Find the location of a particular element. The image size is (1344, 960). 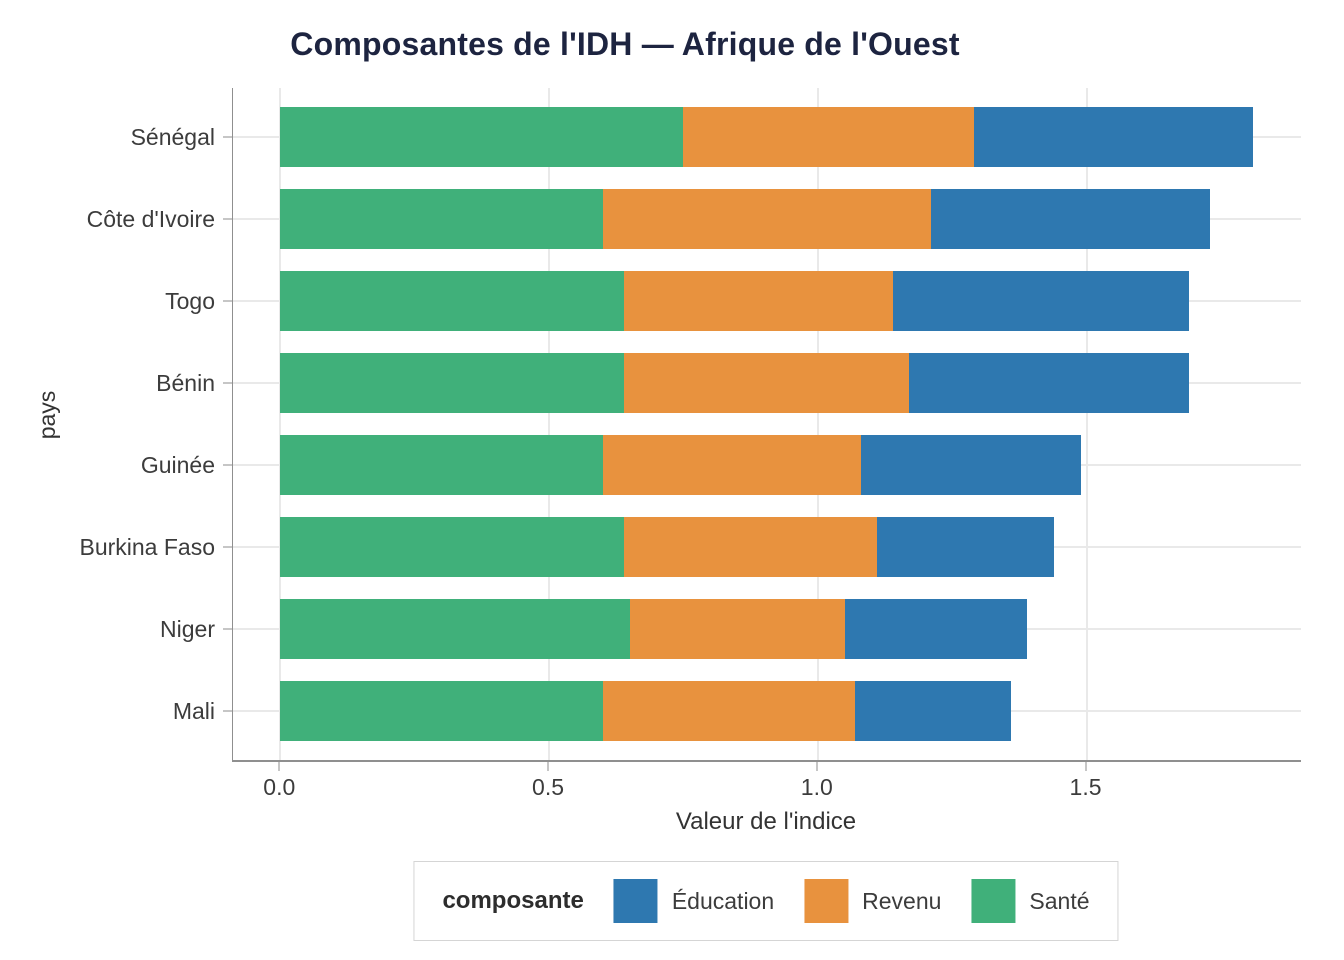

legend-entry-revenu: Revenu is located at coordinates (872, 901).